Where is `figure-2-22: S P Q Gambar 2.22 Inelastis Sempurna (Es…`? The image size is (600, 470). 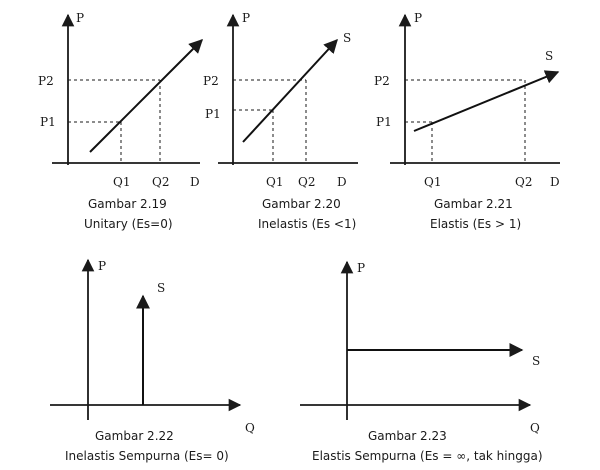 figure-2-22: S P Q Gambar 2.22 Inelastis Sempurna (Es… is located at coordinates (152, 360).